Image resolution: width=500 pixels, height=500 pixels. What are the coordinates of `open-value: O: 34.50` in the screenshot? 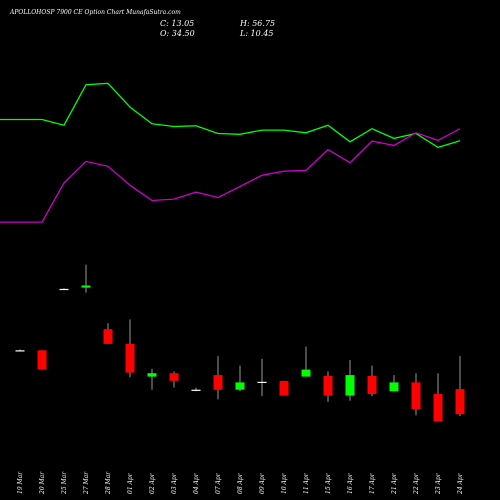 It's located at (177, 33).